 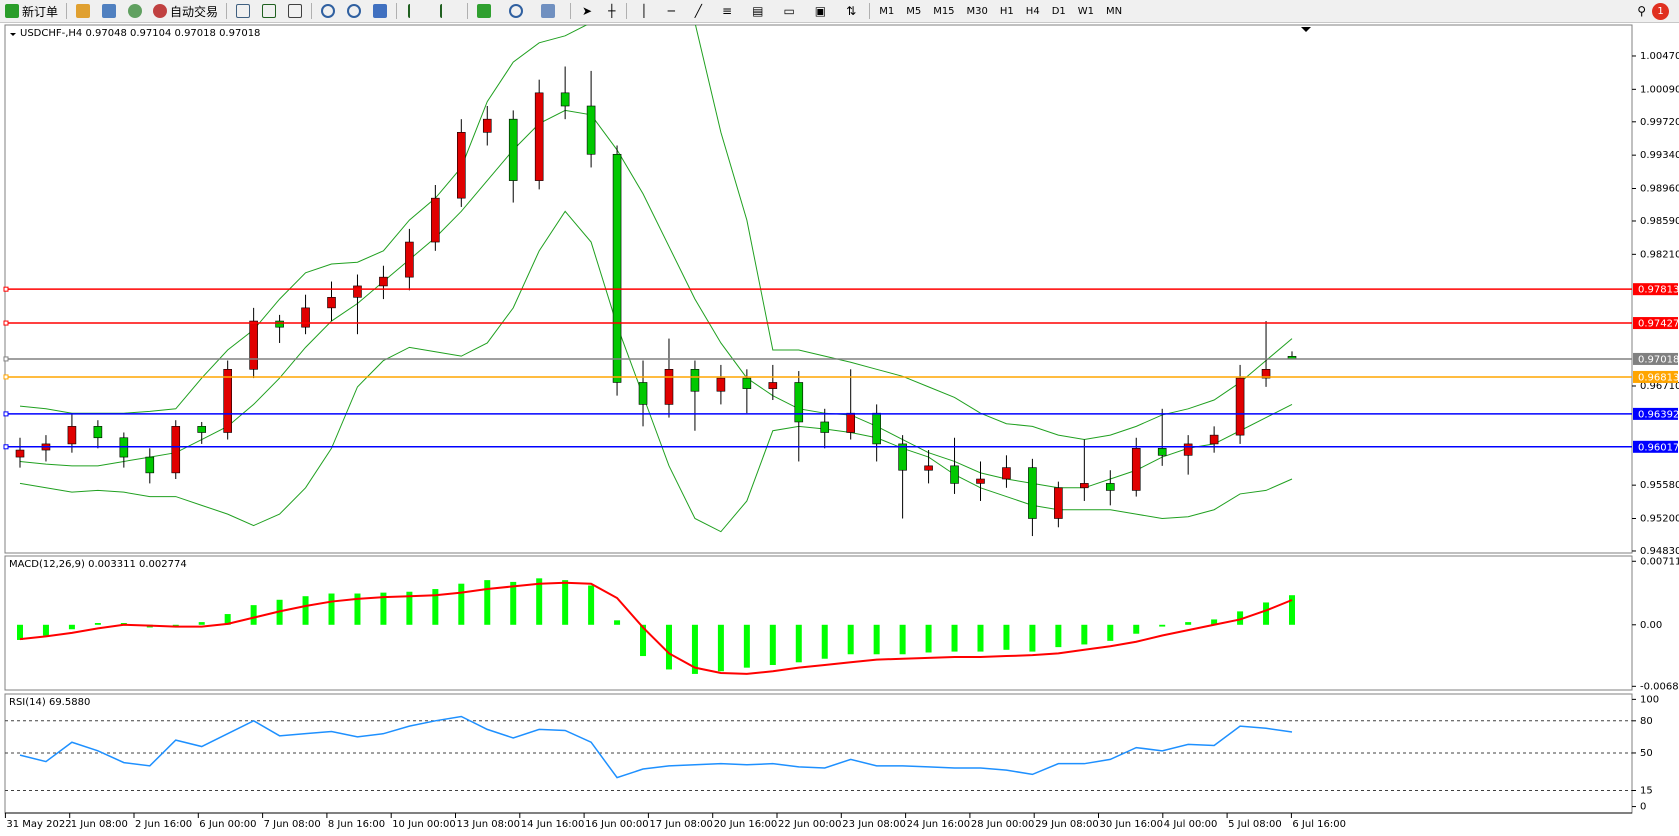 What do you see at coordinates (1058, 11) in the screenshot?
I see `timeframe-button: D1` at bounding box center [1058, 11].